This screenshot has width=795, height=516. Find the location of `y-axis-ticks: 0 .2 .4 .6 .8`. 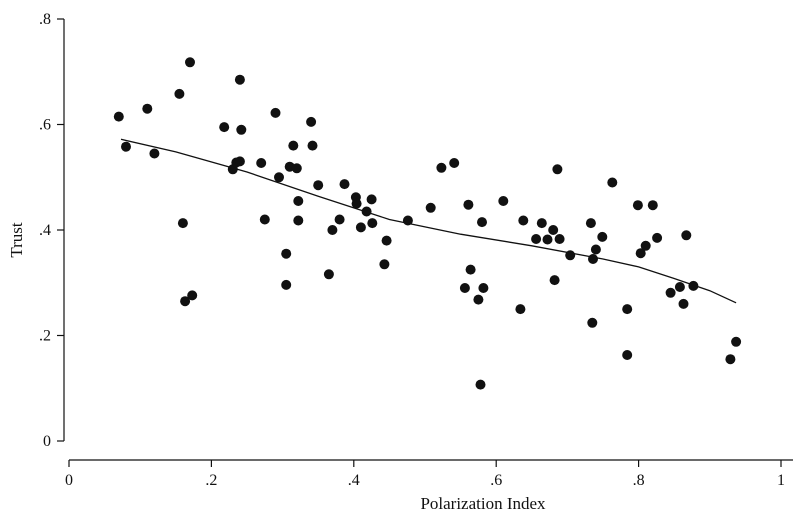

y-axis-ticks: 0 .2 .4 .6 .8 is located at coordinates (51, 230).